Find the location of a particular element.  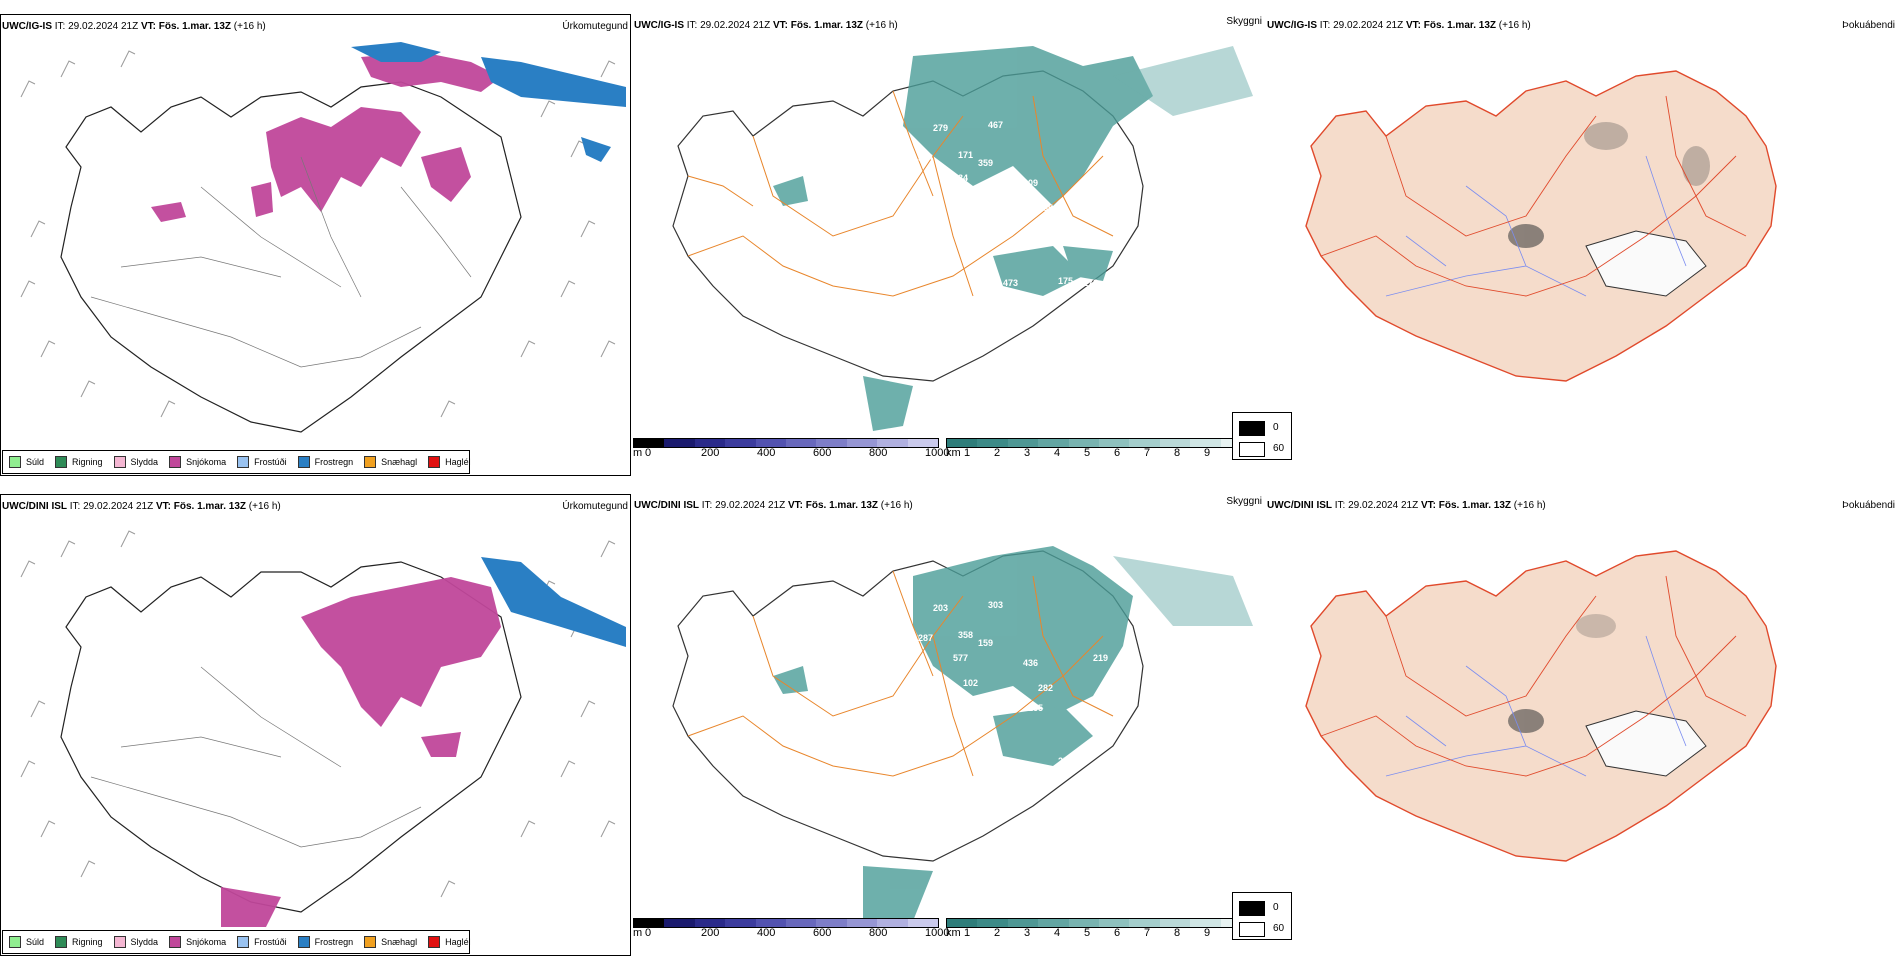

scale-tick-label: 8 is located at coordinates (1177, 933).